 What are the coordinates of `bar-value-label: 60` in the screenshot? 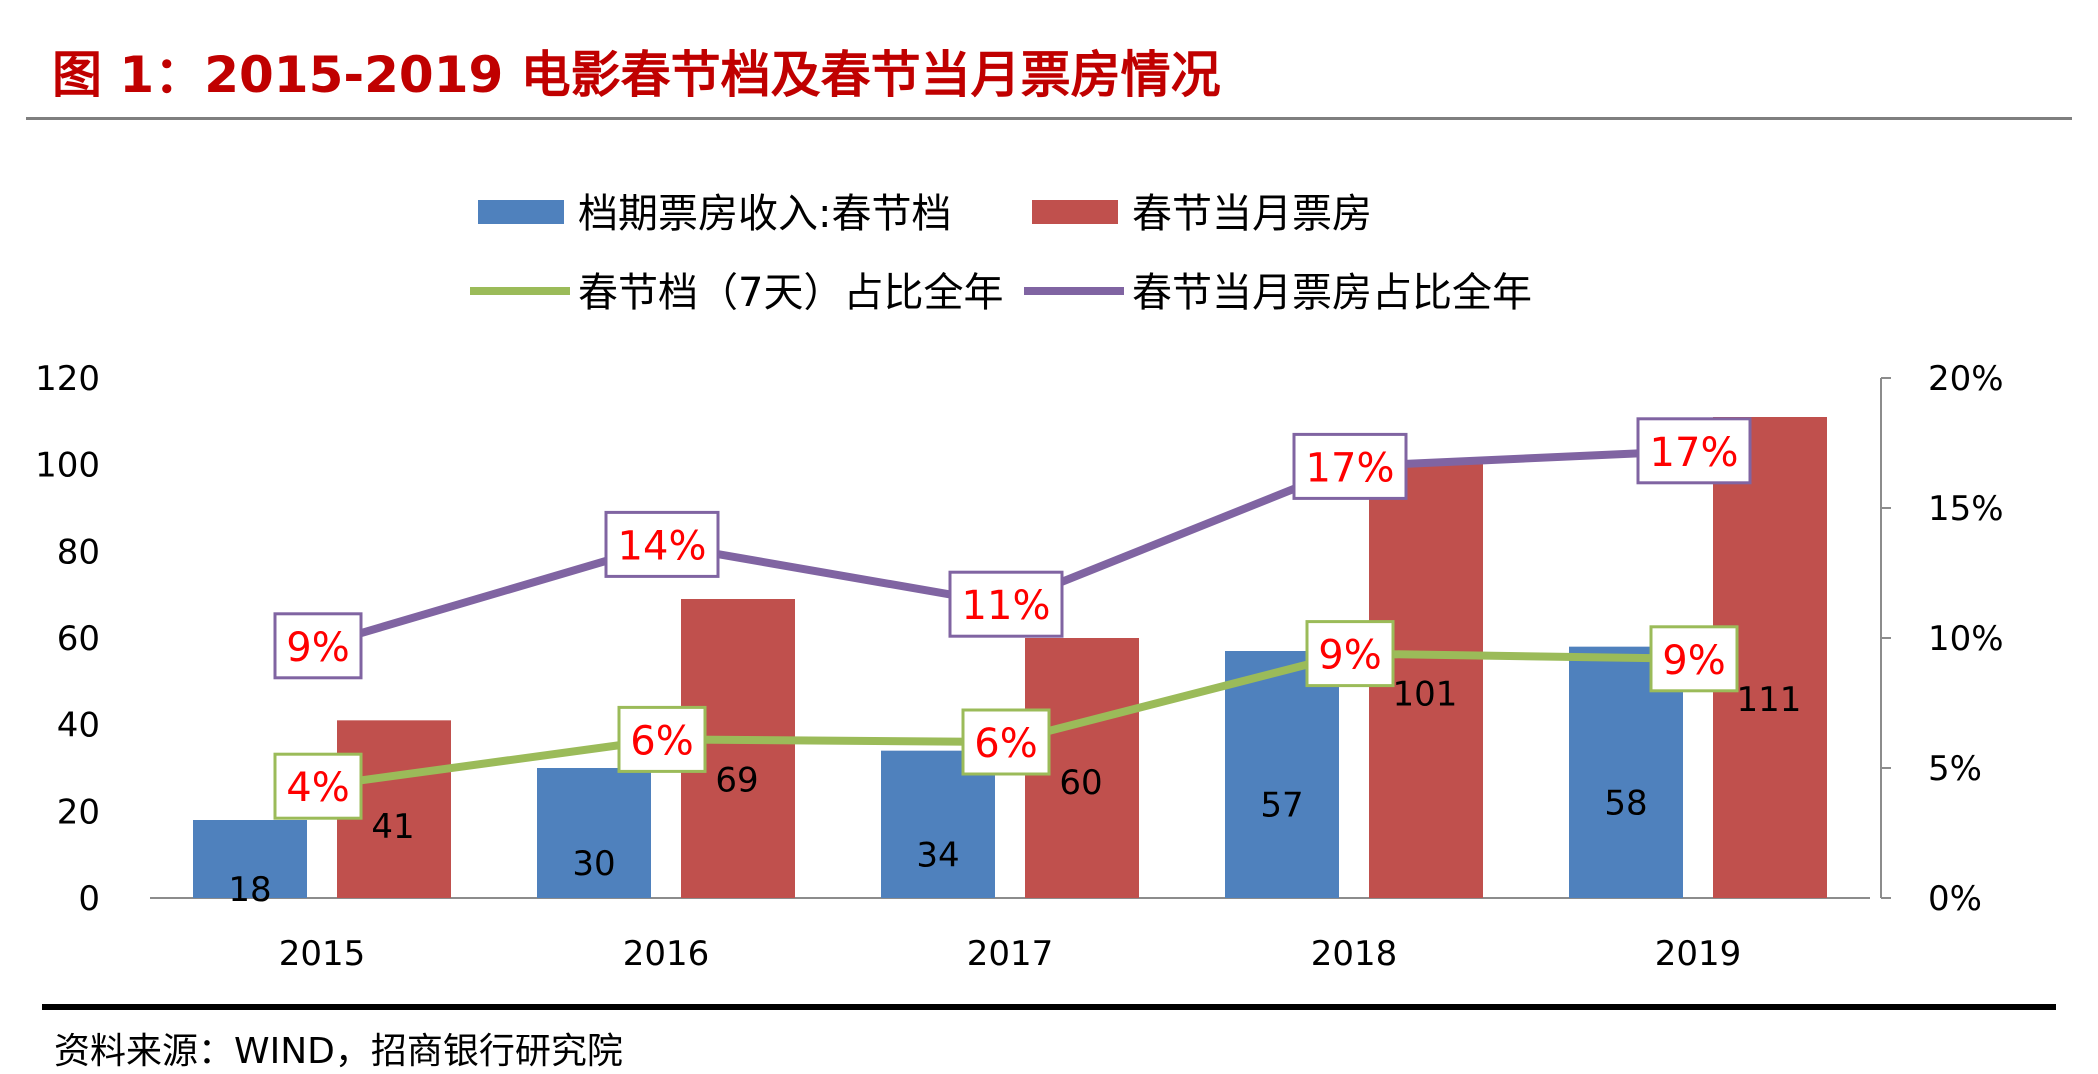 It's located at (1080, 783).